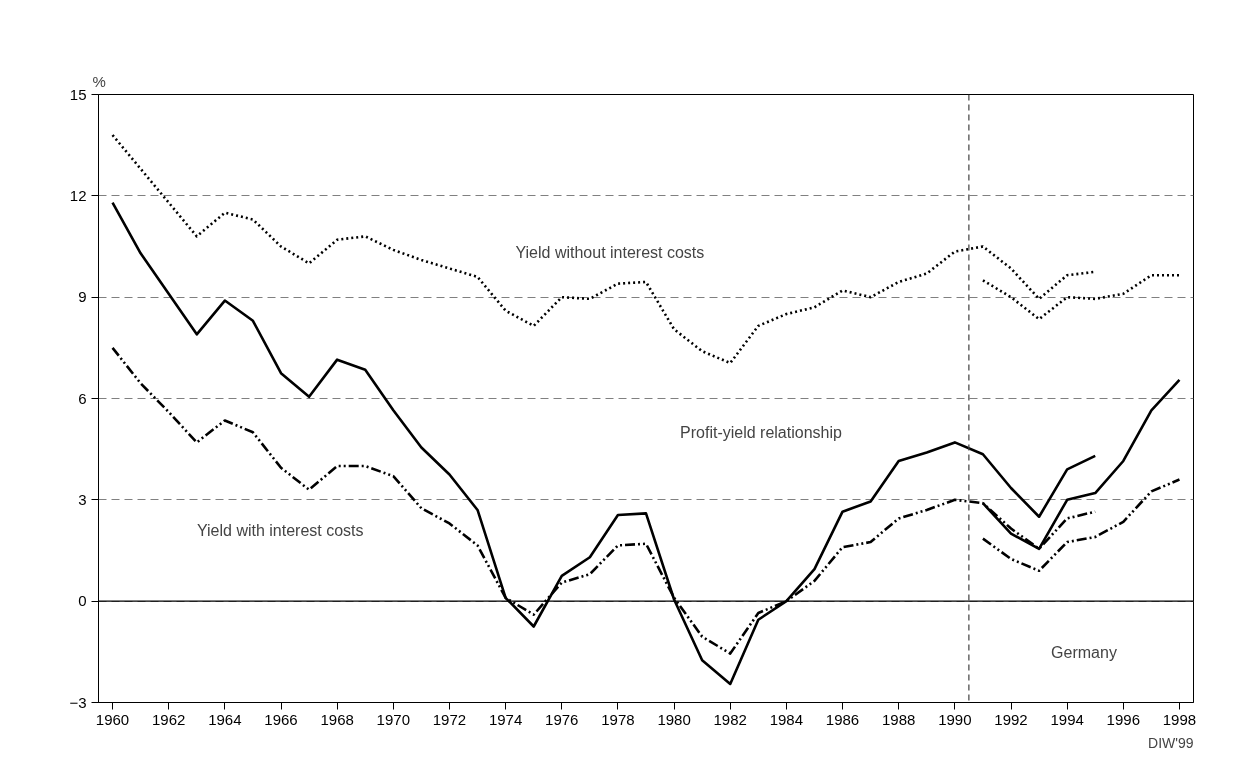 This screenshot has height=782, width=1245. I want to click on x-tick-label: 1988, so click(899, 719).